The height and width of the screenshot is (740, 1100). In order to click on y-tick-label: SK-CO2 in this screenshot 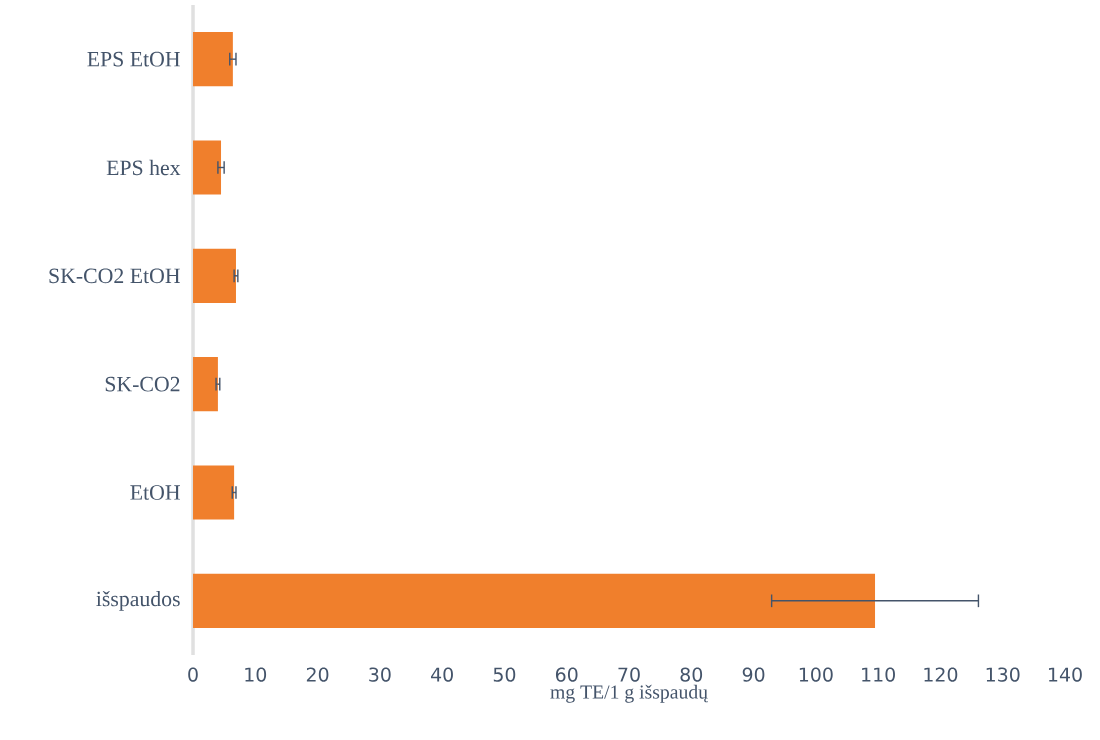, I will do `click(142, 384)`.